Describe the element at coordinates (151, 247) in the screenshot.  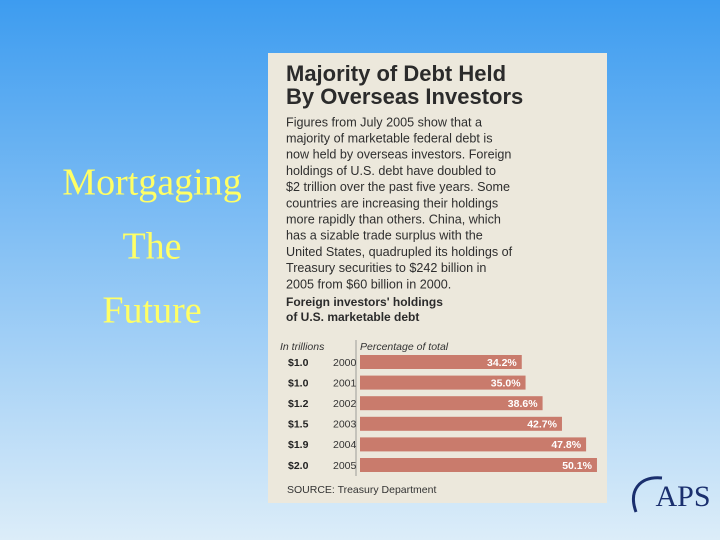
I see `slide-title: The` at that location.